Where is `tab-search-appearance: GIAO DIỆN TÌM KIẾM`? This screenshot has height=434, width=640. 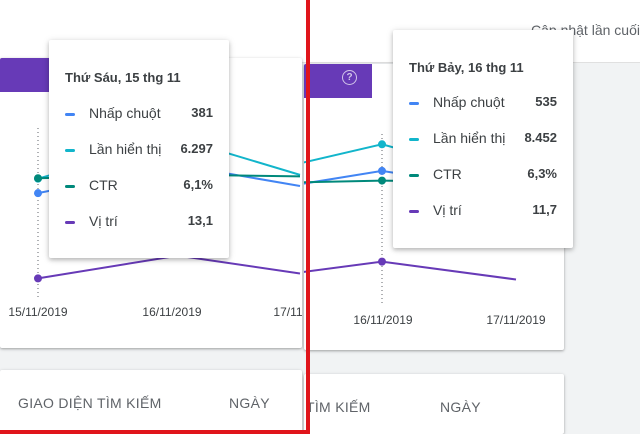
tab-search-appearance: GIAO DIỆN TÌM KIẾM is located at coordinates (90, 403).